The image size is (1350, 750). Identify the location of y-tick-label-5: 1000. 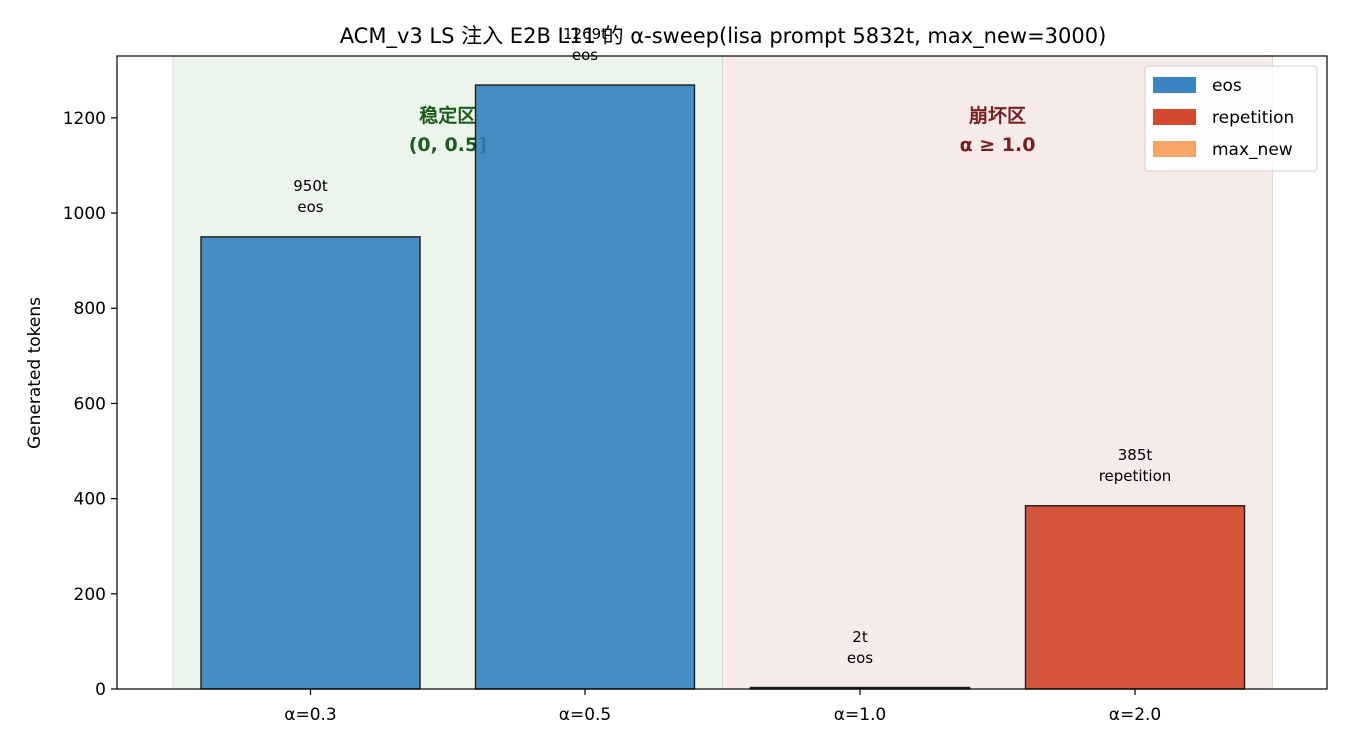
(84, 214).